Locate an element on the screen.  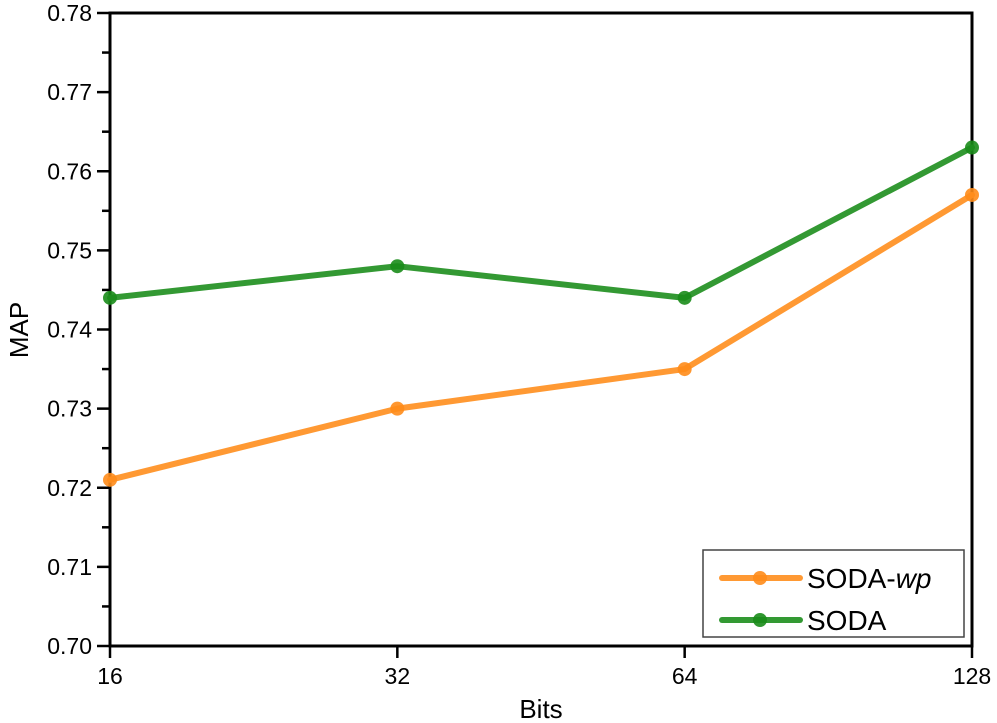
y-tick-label: 0.74 is located at coordinates (69, 330).